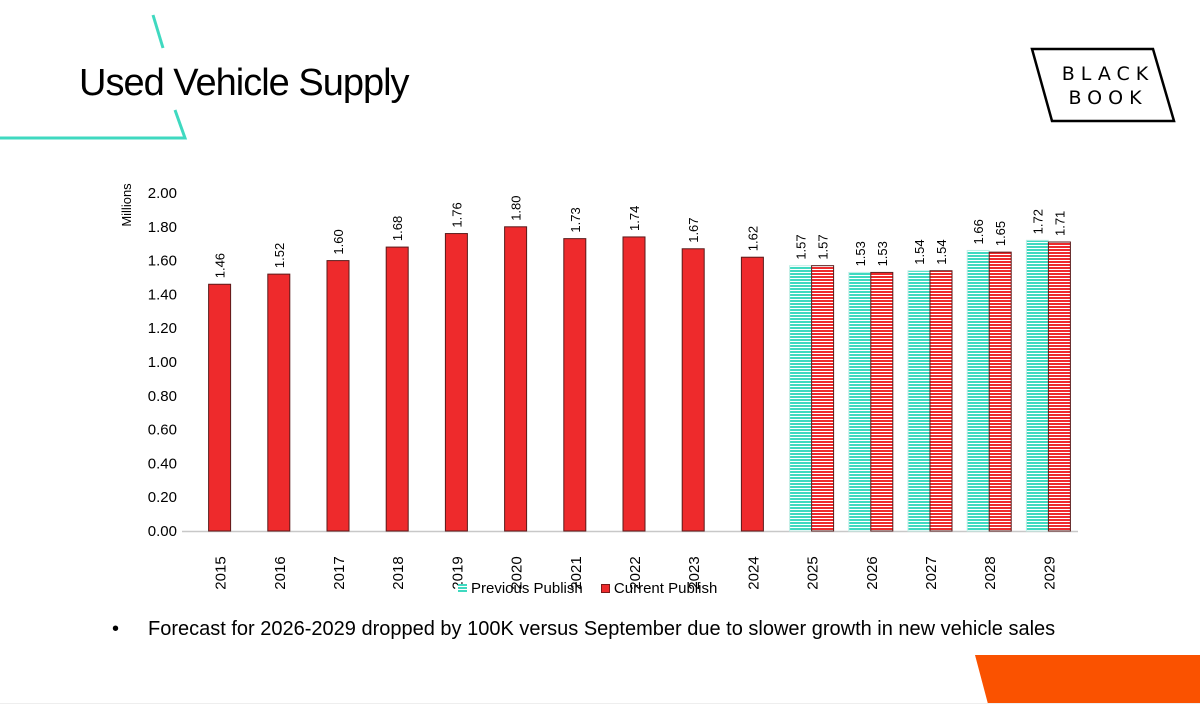  What do you see at coordinates (94, 124) in the screenshot?
I see `teal-accent-line-bottom` at bounding box center [94, 124].